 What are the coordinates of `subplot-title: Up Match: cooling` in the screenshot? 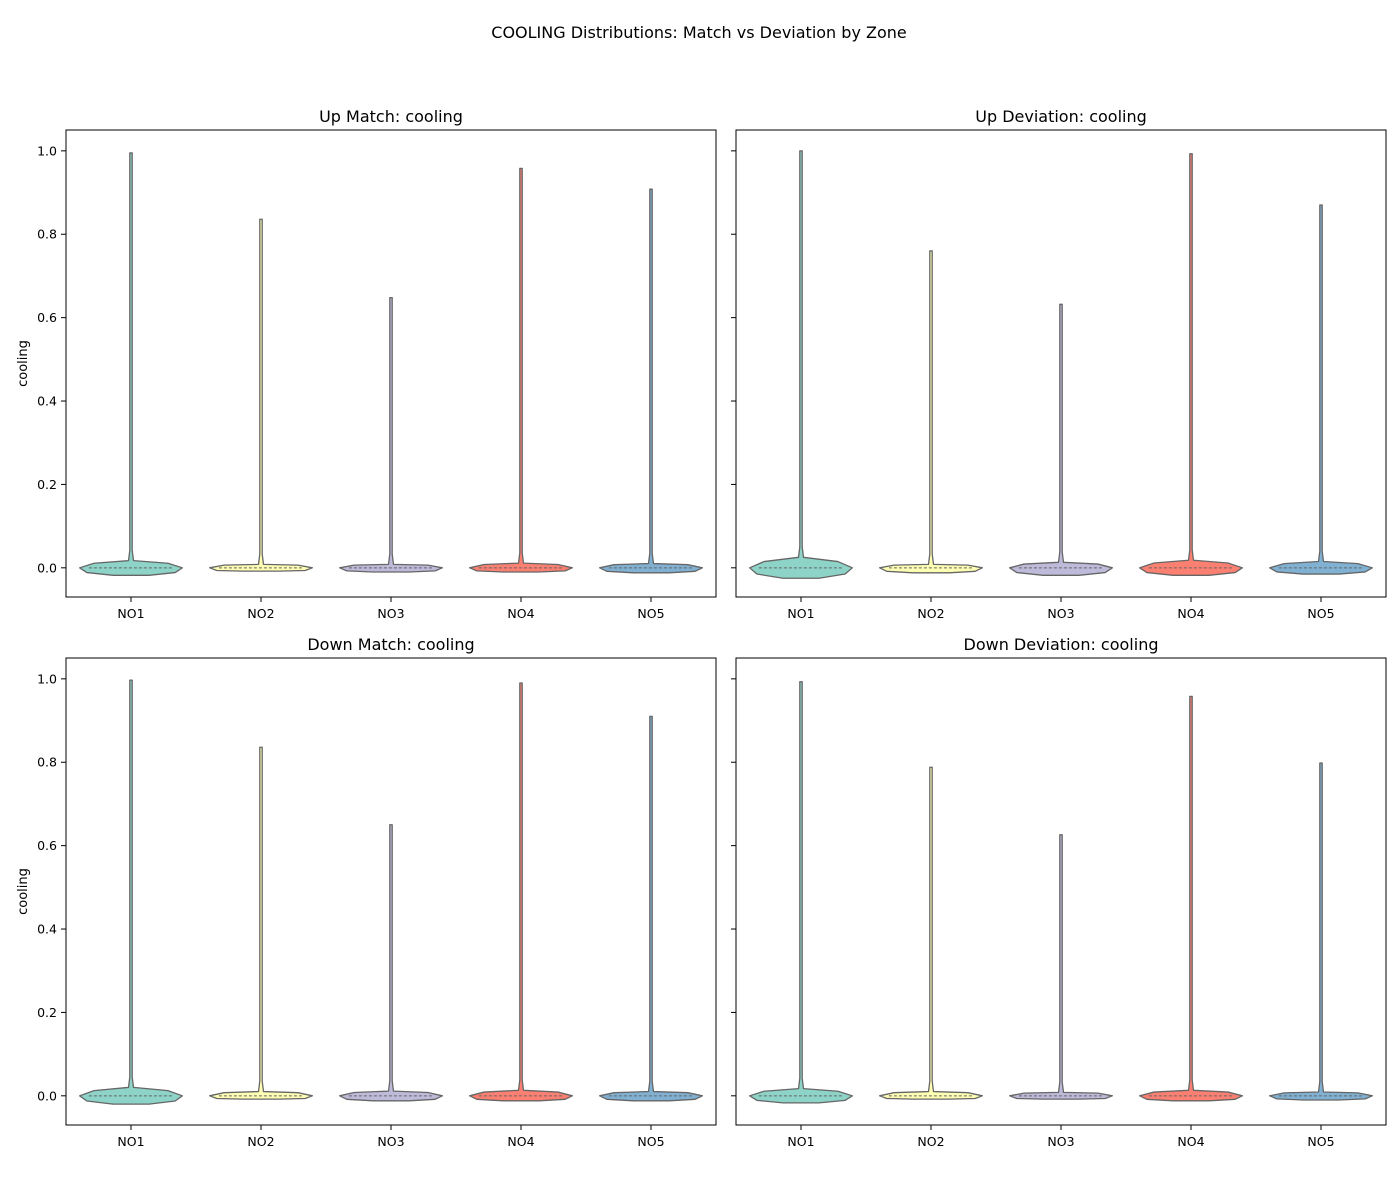 It's located at (391, 116).